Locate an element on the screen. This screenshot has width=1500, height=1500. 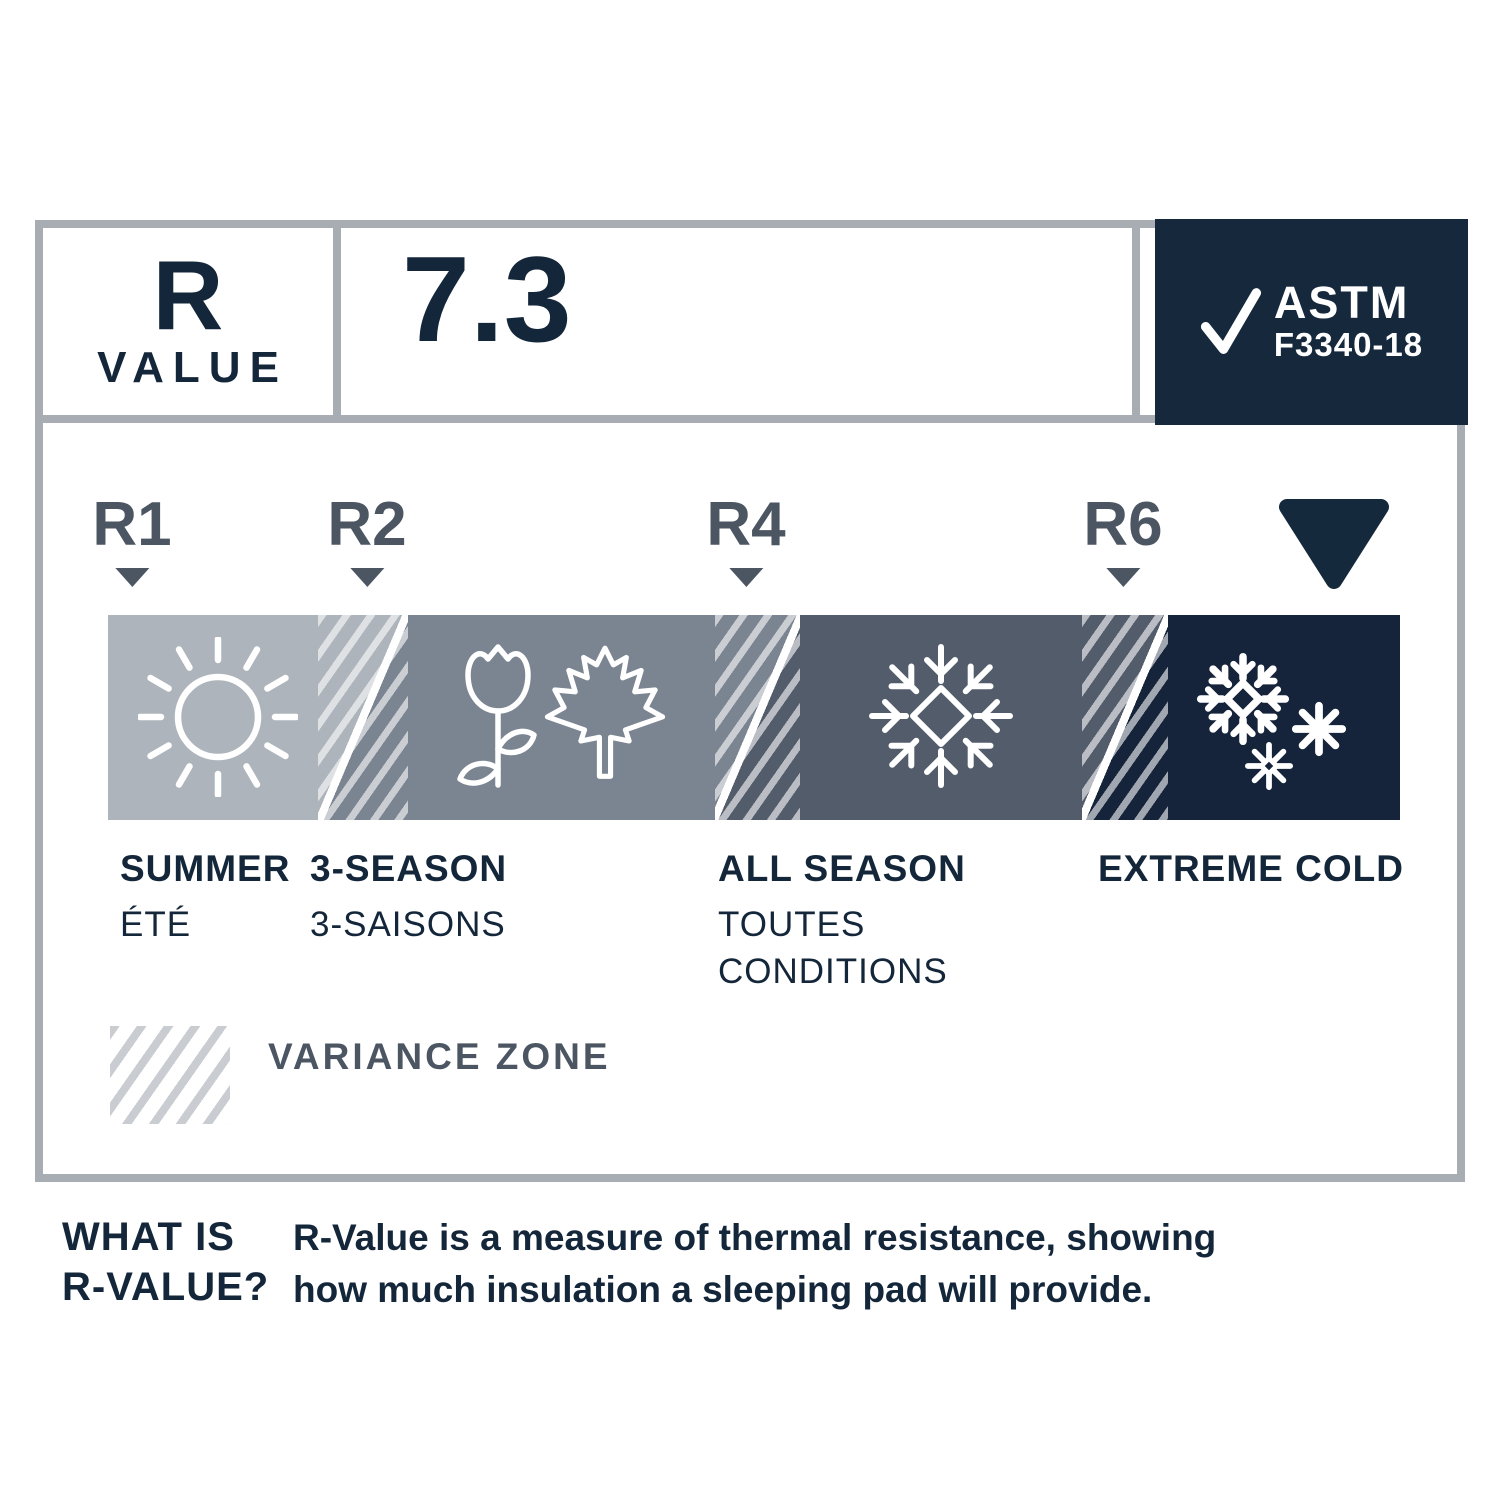
snowflake-small-icon is located at coordinates (1319, 729).